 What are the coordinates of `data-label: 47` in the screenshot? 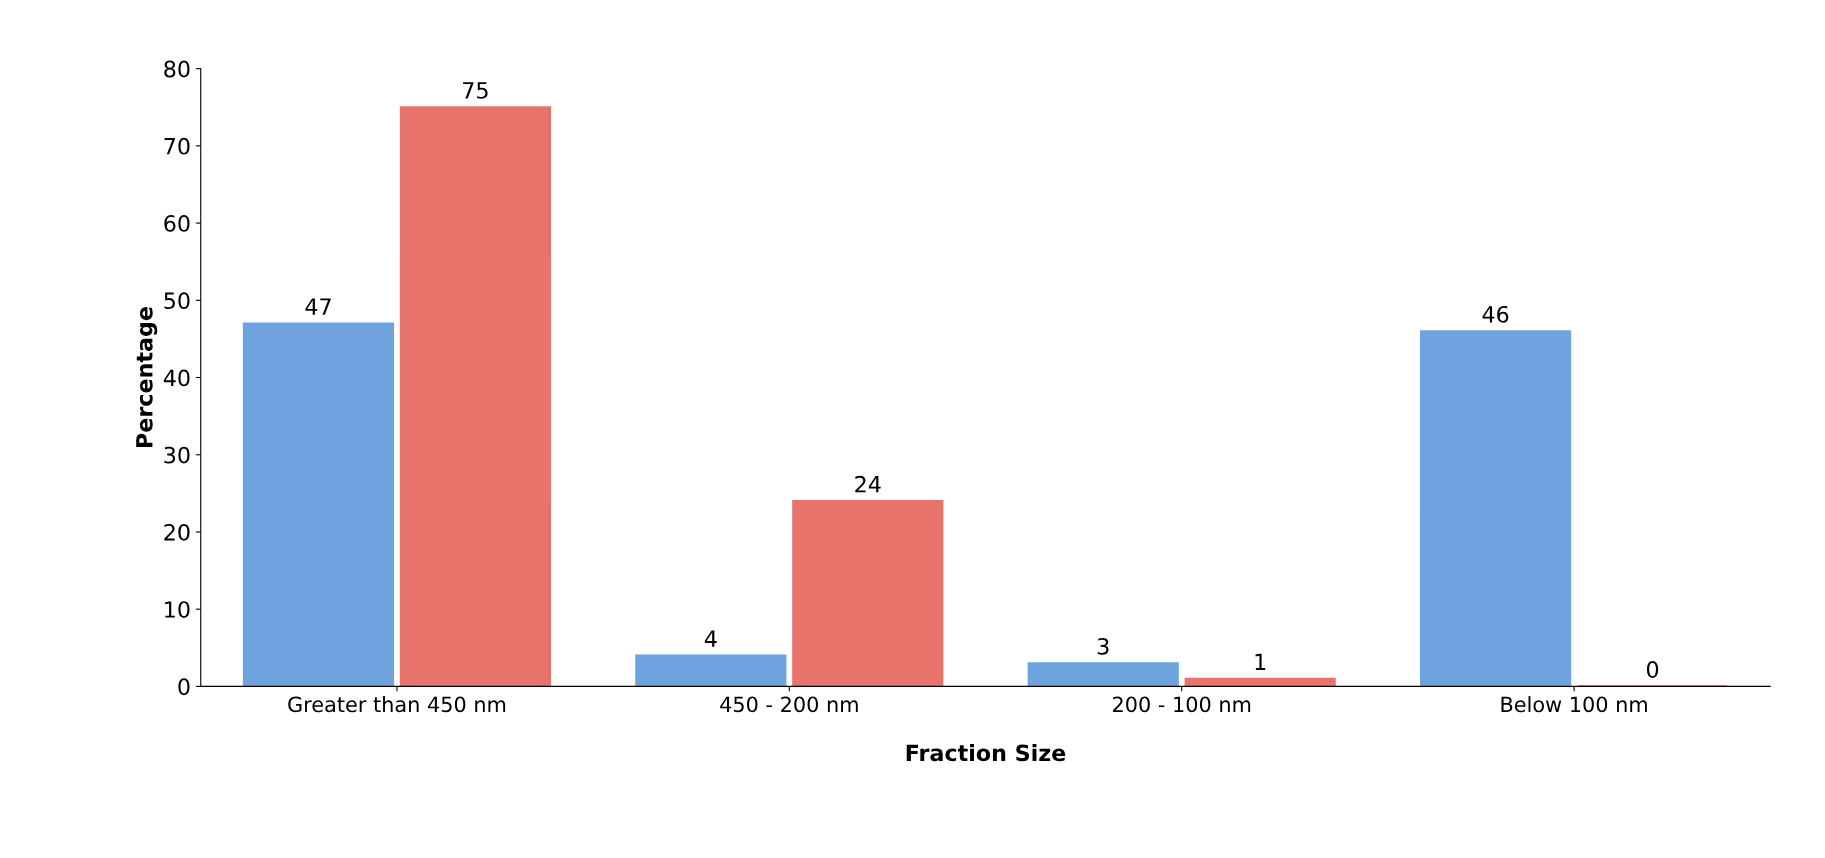 It's located at (318, 306).